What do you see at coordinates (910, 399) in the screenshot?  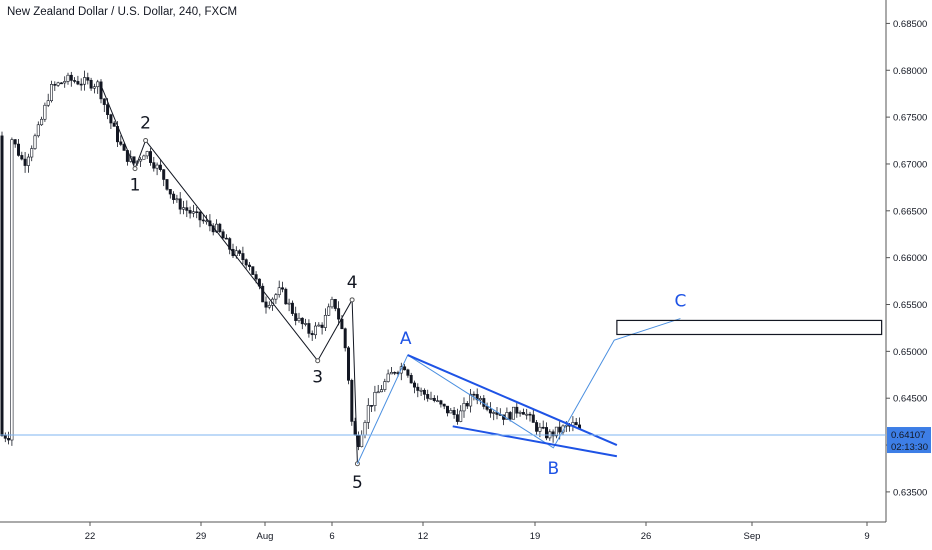 I see `price-tick-label: 0.64500` at bounding box center [910, 399].